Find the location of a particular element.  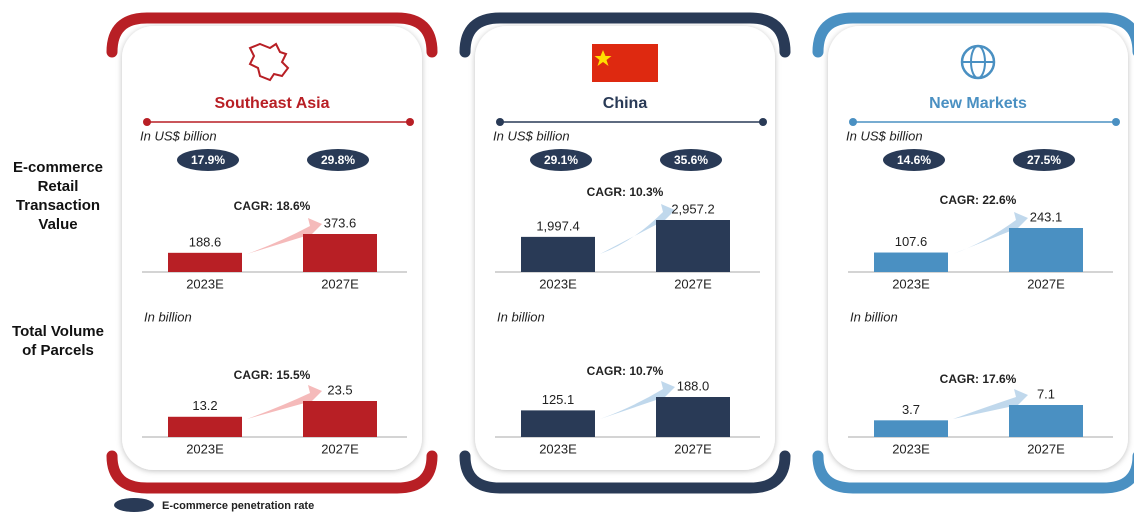

value-label: 243.1 is located at coordinates (1046, 216).